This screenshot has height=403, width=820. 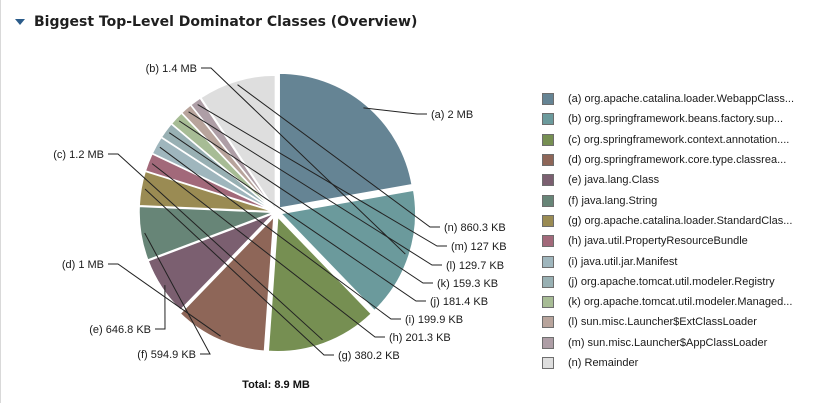 I want to click on legend-swatch-d, so click(x=548, y=160).